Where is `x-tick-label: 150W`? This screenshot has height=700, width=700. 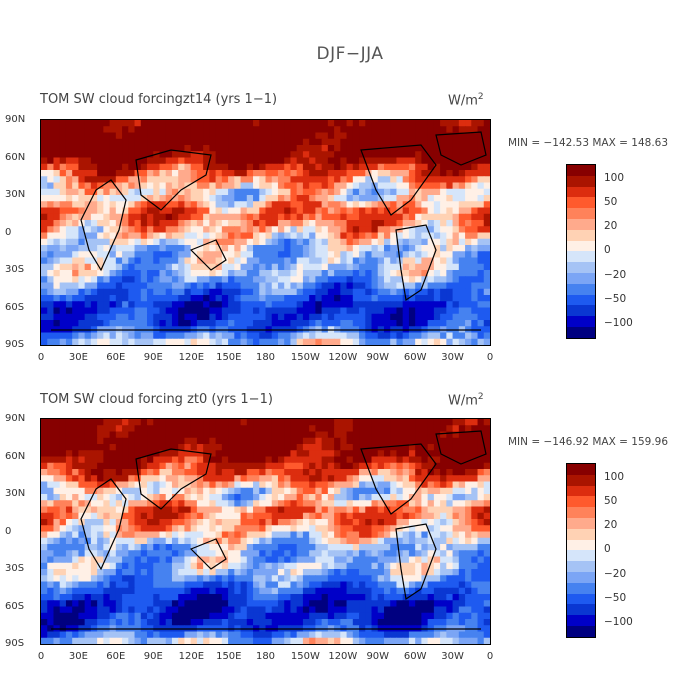
x-tick-label: 150W is located at coordinates (305, 357).